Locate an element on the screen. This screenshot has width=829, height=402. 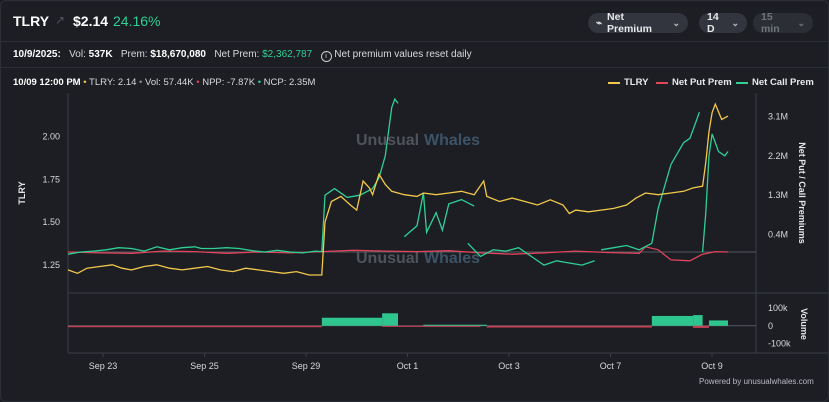
volume-axis-label: Volume is located at coordinates (804, 324).